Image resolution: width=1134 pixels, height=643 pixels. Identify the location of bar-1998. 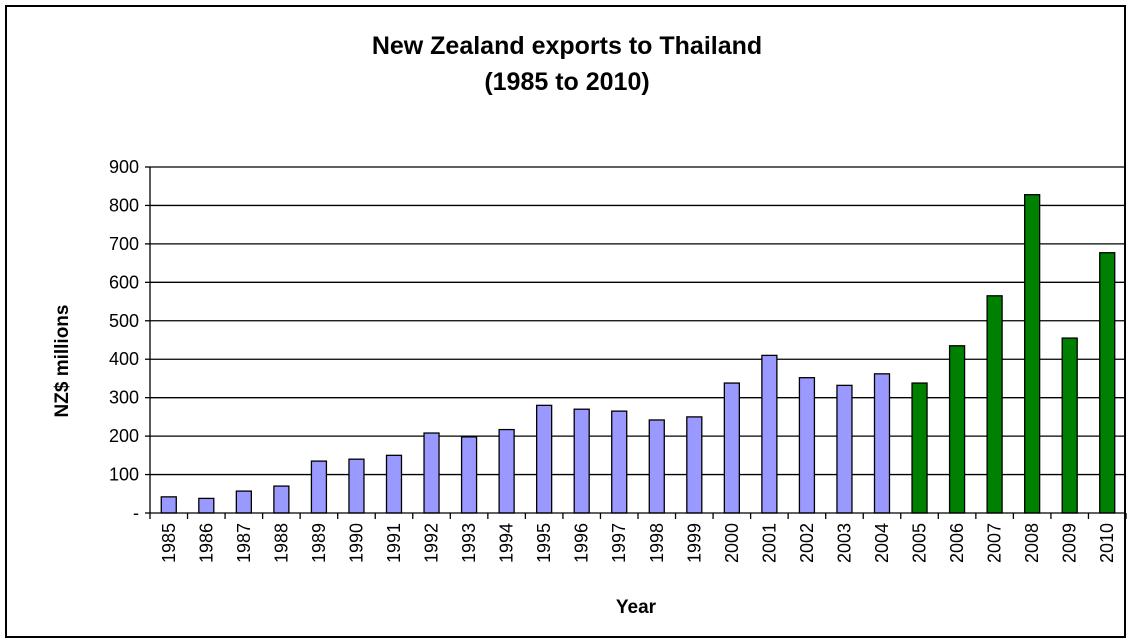
(656, 466).